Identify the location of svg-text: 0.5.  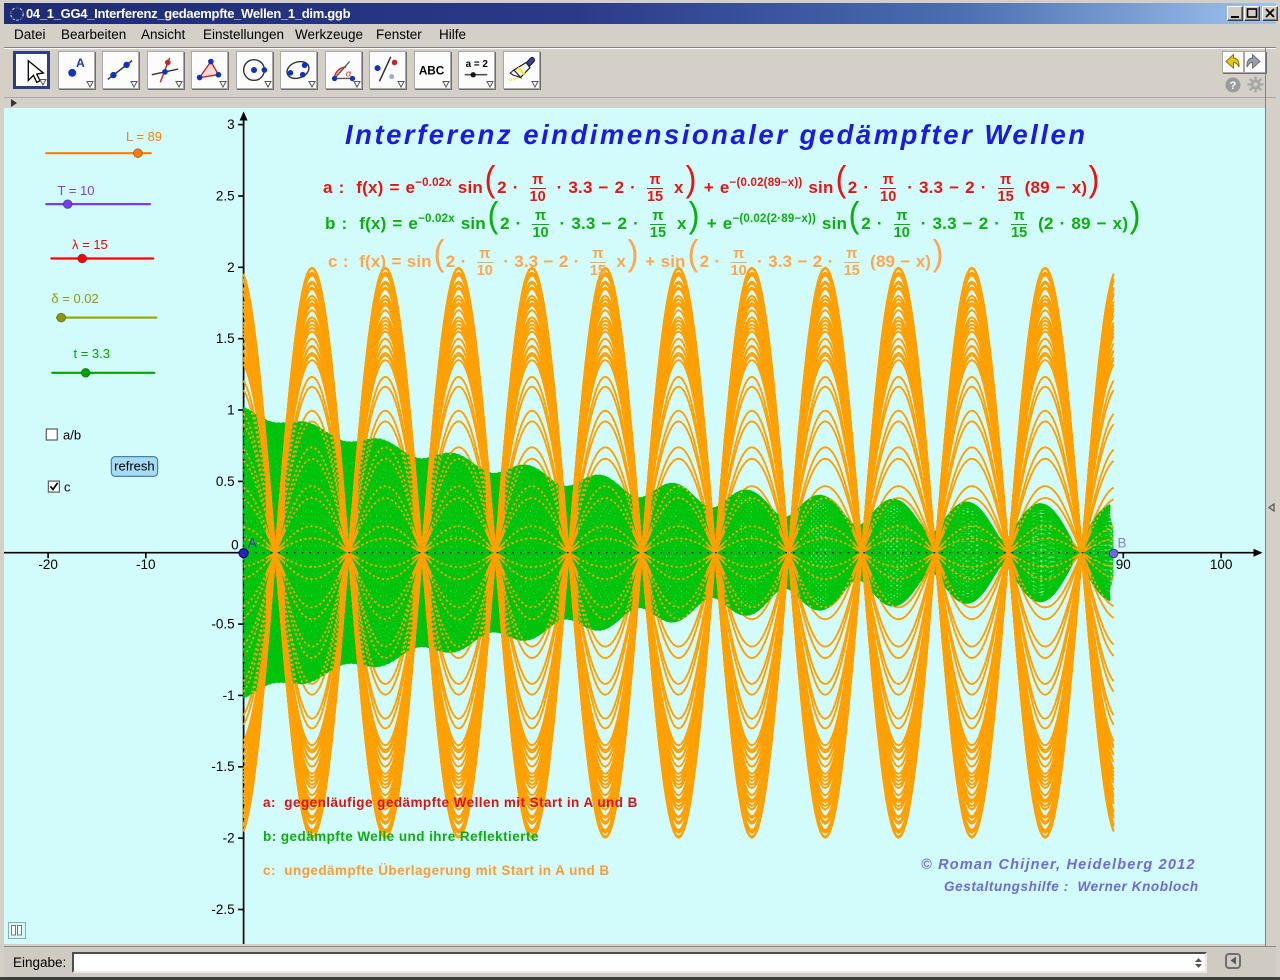
(225, 481).